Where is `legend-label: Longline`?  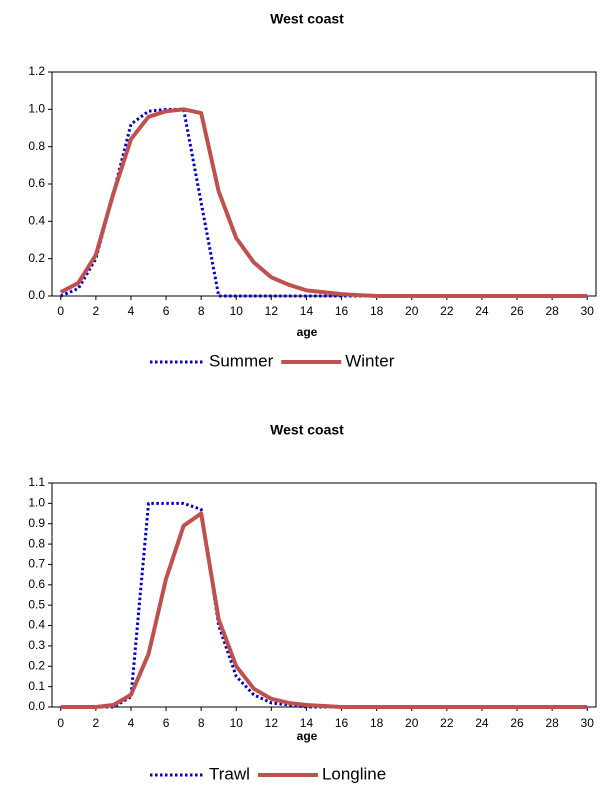
legend-label: Longline is located at coordinates (354, 773).